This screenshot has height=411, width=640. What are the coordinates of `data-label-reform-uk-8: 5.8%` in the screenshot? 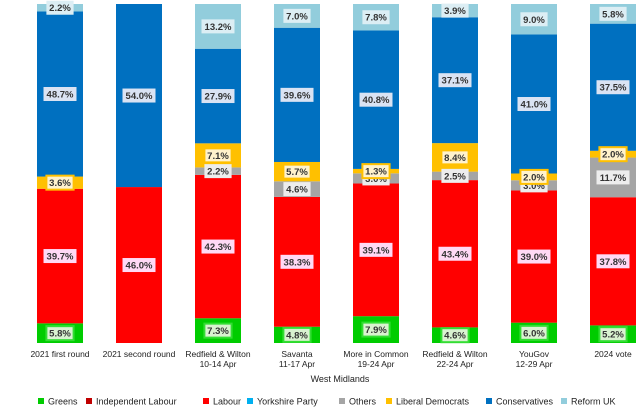 It's located at (613, 13).